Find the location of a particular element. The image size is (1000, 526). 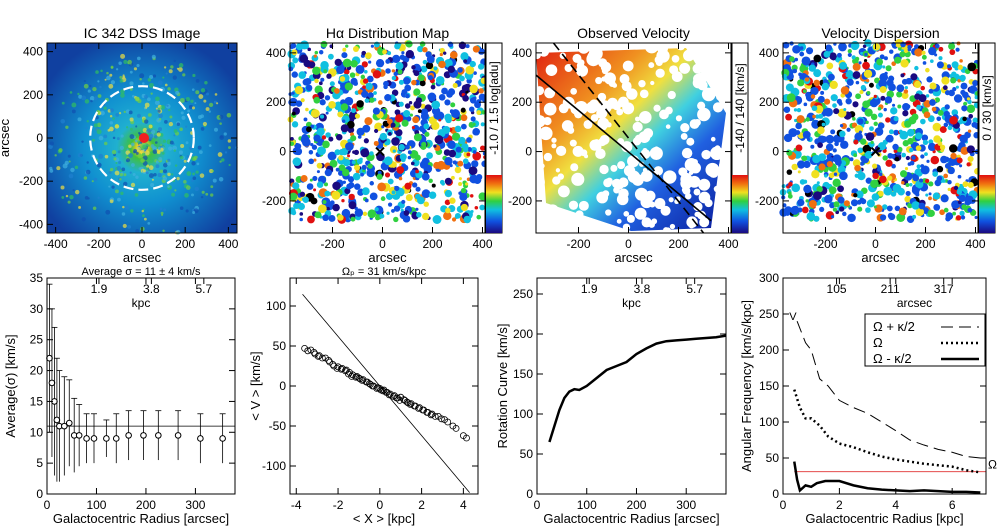

x-tick-label: 6 is located at coordinates (952, 505).